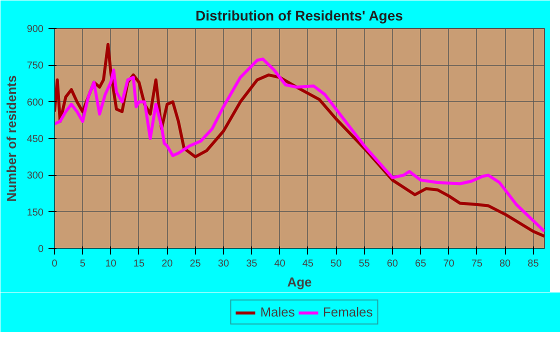 The height and width of the screenshot is (353, 560). I want to click on x-tick-label: 25, so click(196, 264).